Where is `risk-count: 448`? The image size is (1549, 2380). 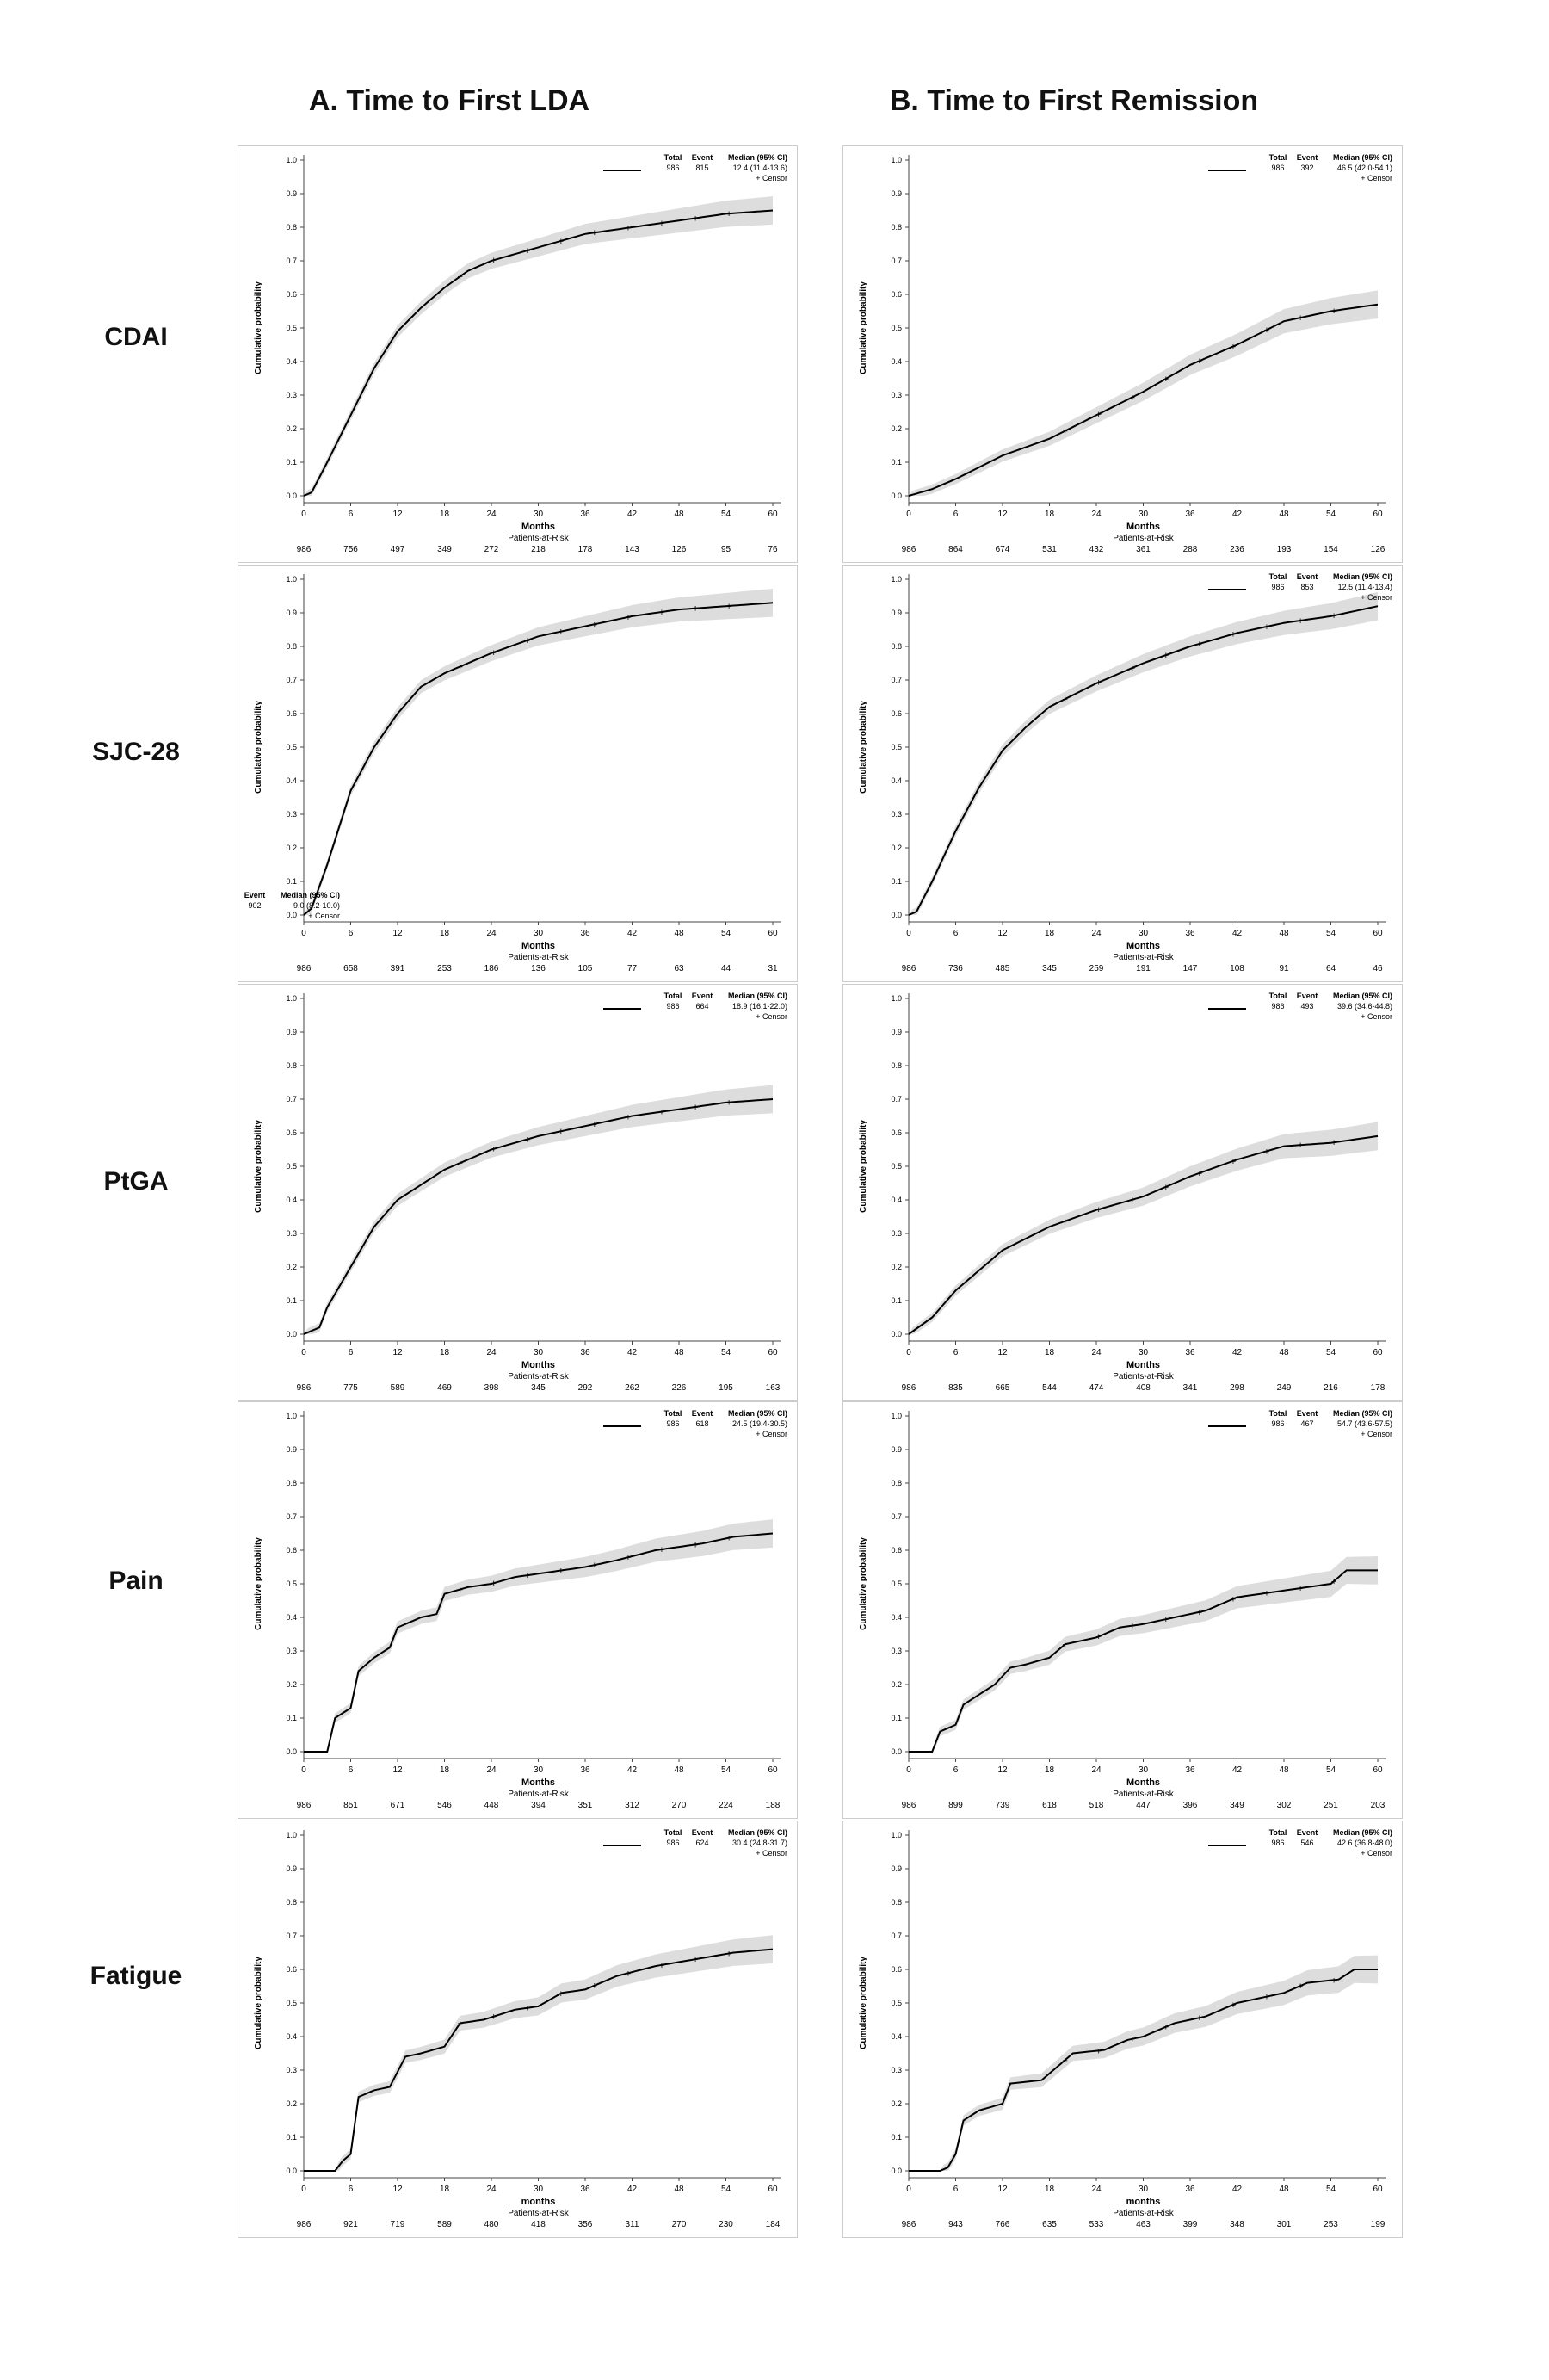 risk-count: 448 is located at coordinates (491, 1806).